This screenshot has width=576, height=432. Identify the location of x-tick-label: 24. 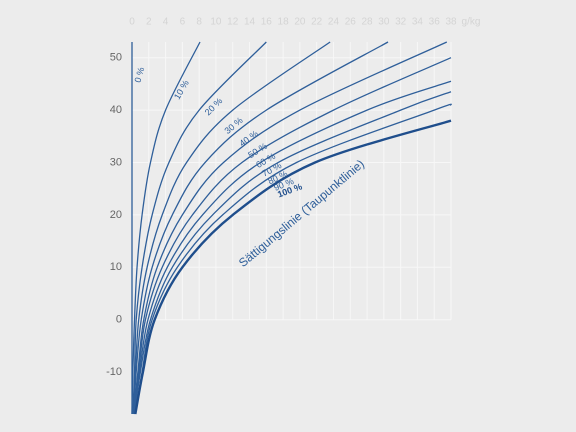
(334, 22).